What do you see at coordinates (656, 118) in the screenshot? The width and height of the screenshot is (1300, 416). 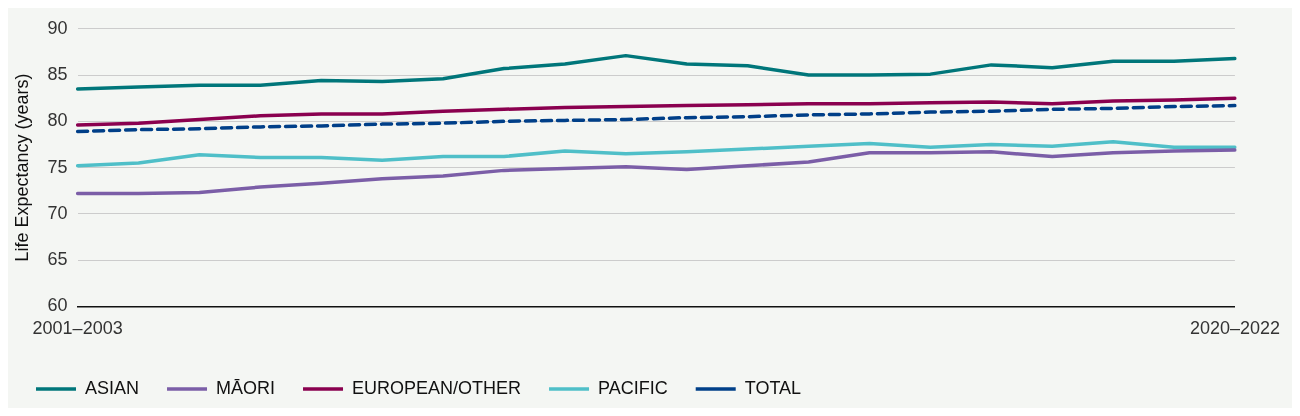 I see `line-series` at bounding box center [656, 118].